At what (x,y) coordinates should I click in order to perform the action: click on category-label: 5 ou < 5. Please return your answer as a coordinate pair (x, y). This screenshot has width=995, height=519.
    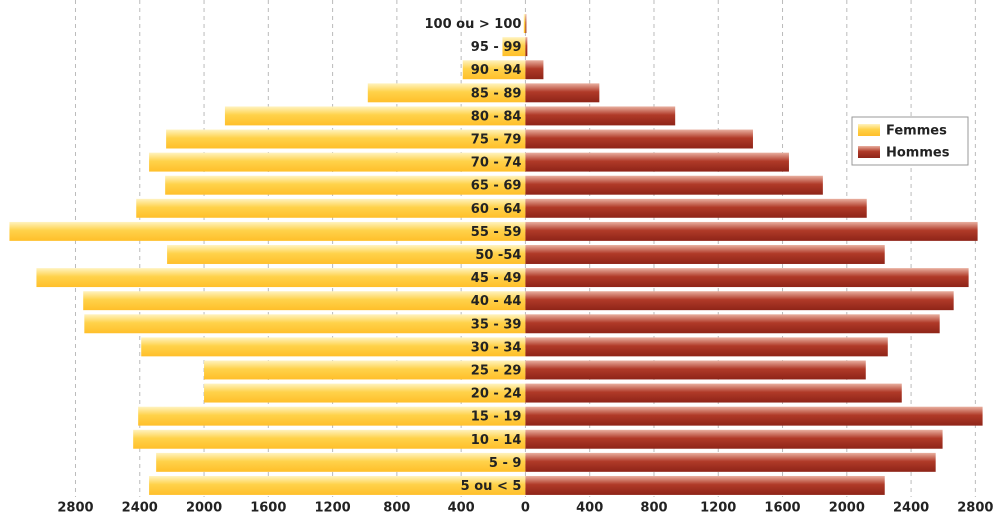
    Looking at the image, I should click on (491, 486).